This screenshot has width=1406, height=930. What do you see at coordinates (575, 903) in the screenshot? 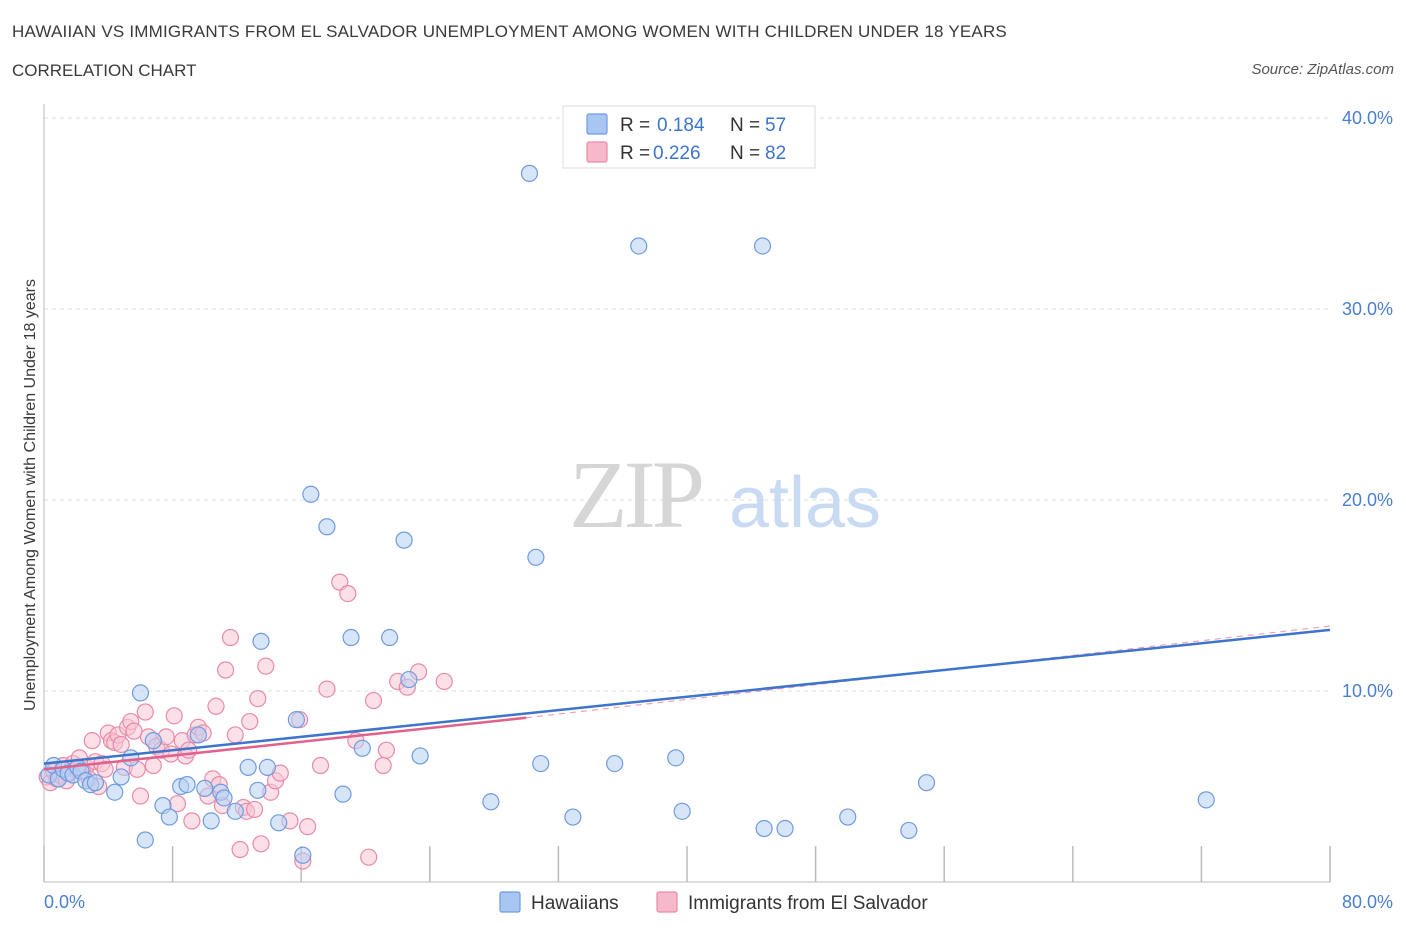
I see `legend-label-hawaiians: Hawaiians` at bounding box center [575, 903].